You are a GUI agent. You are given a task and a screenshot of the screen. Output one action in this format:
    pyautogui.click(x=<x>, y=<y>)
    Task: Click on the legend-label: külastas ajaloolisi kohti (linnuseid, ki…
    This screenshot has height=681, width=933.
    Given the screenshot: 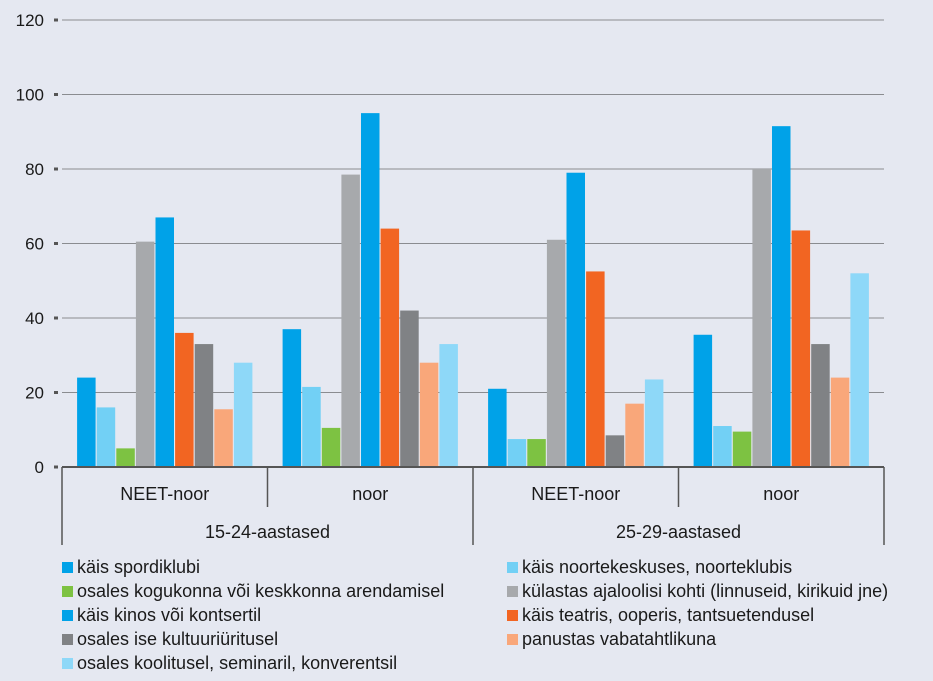 What is the action you would take?
    pyautogui.click(x=705, y=591)
    